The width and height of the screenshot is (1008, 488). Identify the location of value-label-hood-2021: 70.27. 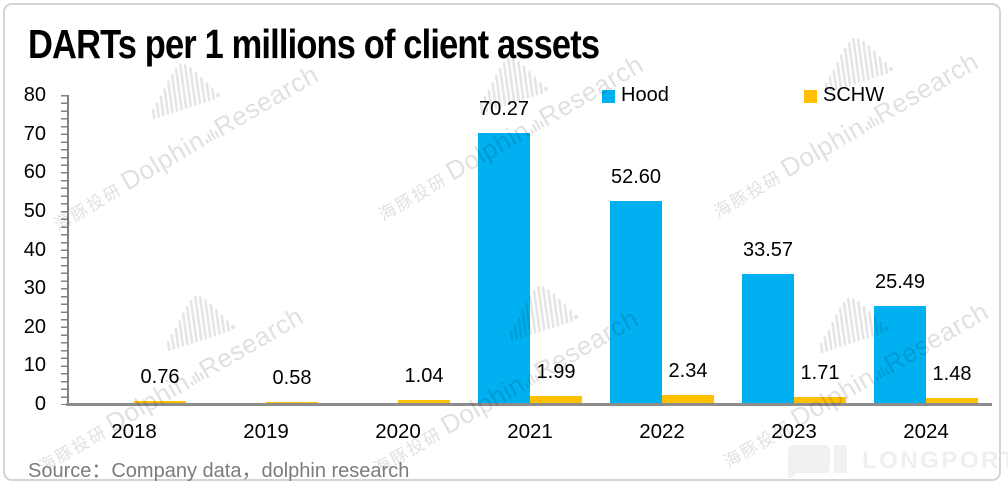
(504, 108).